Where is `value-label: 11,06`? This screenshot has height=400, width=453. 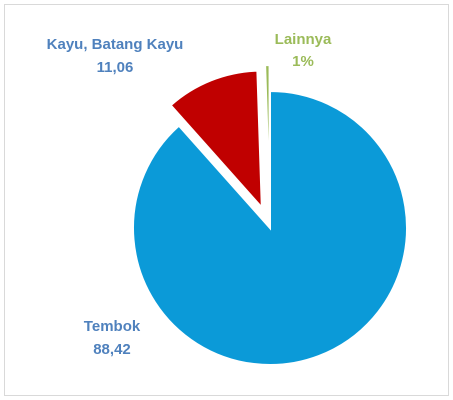
value-label: 11,06 is located at coordinates (115, 67).